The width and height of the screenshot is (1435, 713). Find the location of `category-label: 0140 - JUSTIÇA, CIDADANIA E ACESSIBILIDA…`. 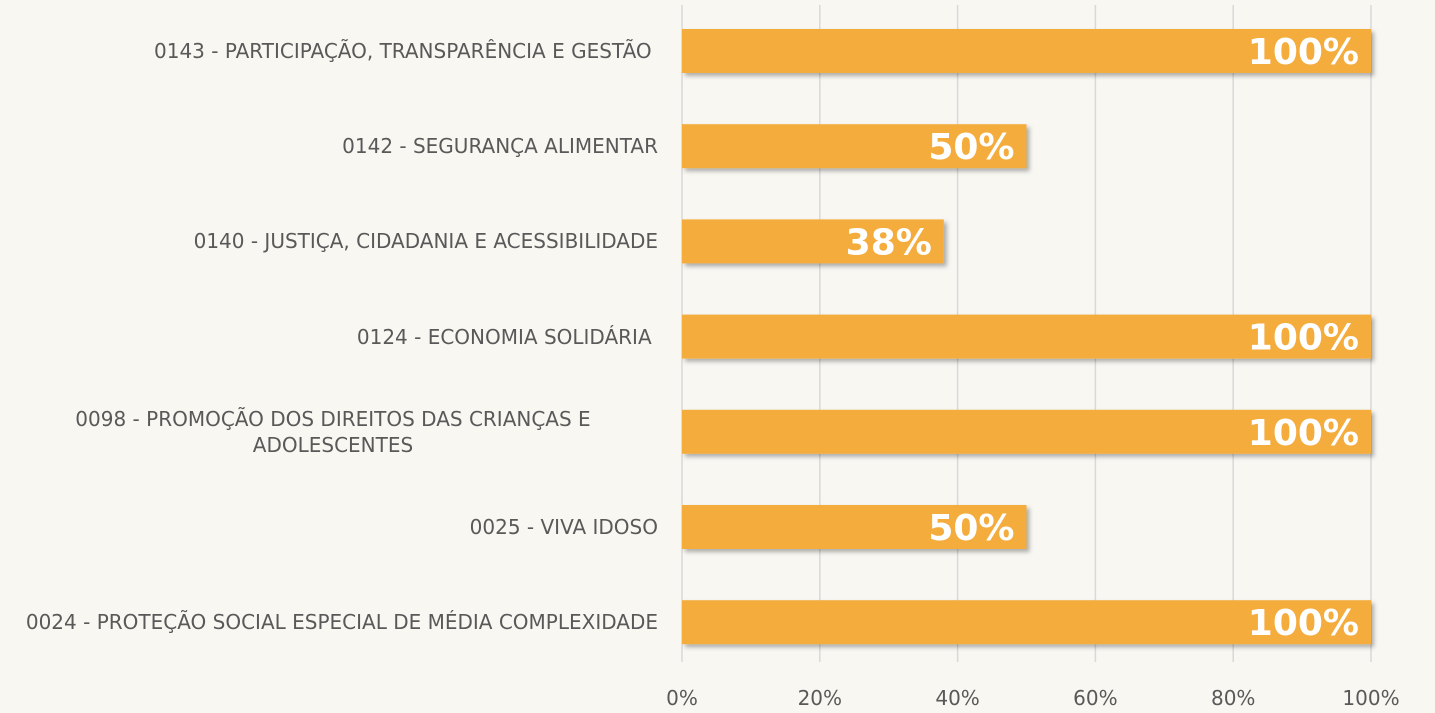

category-label: 0140 - JUSTIÇA, CIDADANIA E ACESSIBILIDA… is located at coordinates (425, 241).